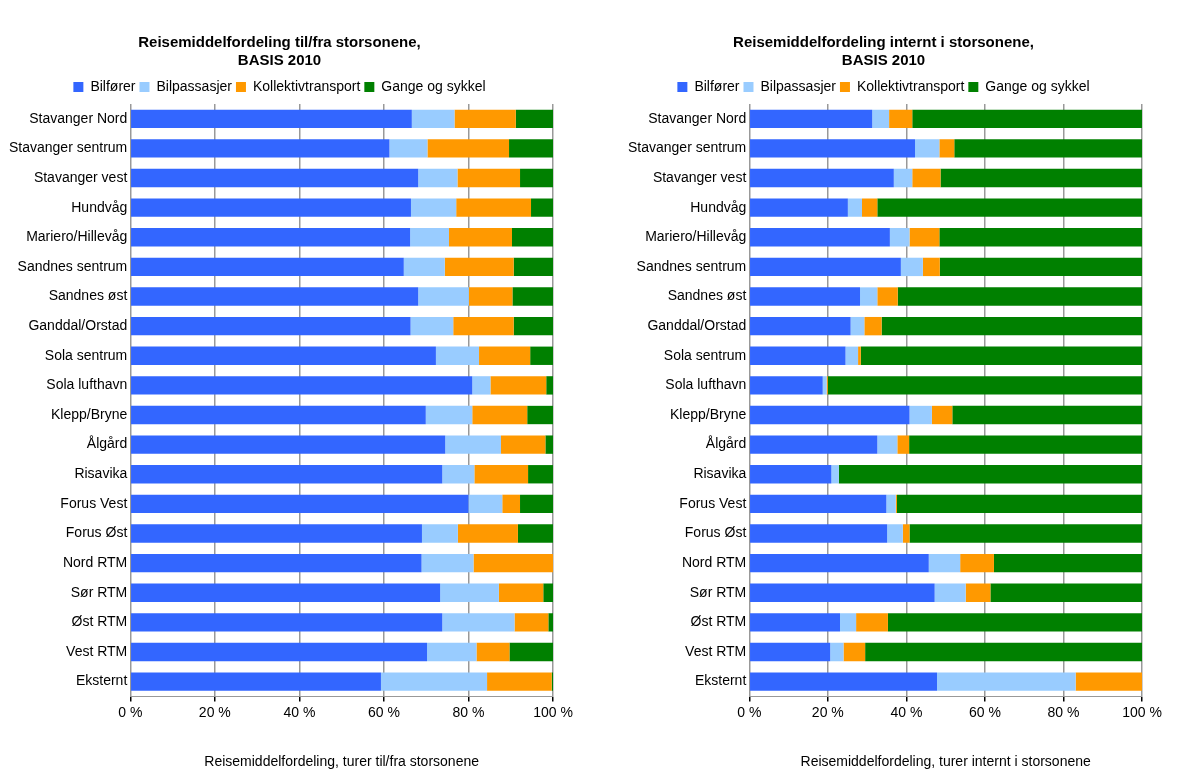  Describe the element at coordinates (342, 761) in the screenshot. I see `x-axis-title: Reisemiddelfordeling, turer til/fra storsonene` at that location.